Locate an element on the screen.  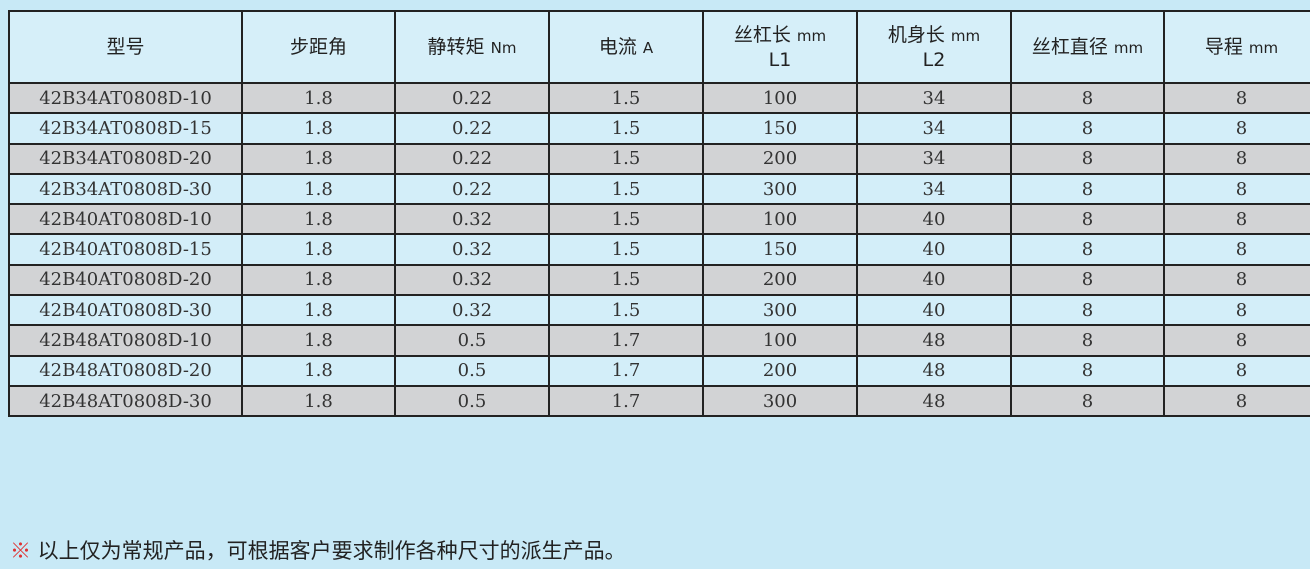
table-row: 42B40AT0808D-30 1.8 0.32 1.5 300 40 8 8 is located at coordinates (659, 310).